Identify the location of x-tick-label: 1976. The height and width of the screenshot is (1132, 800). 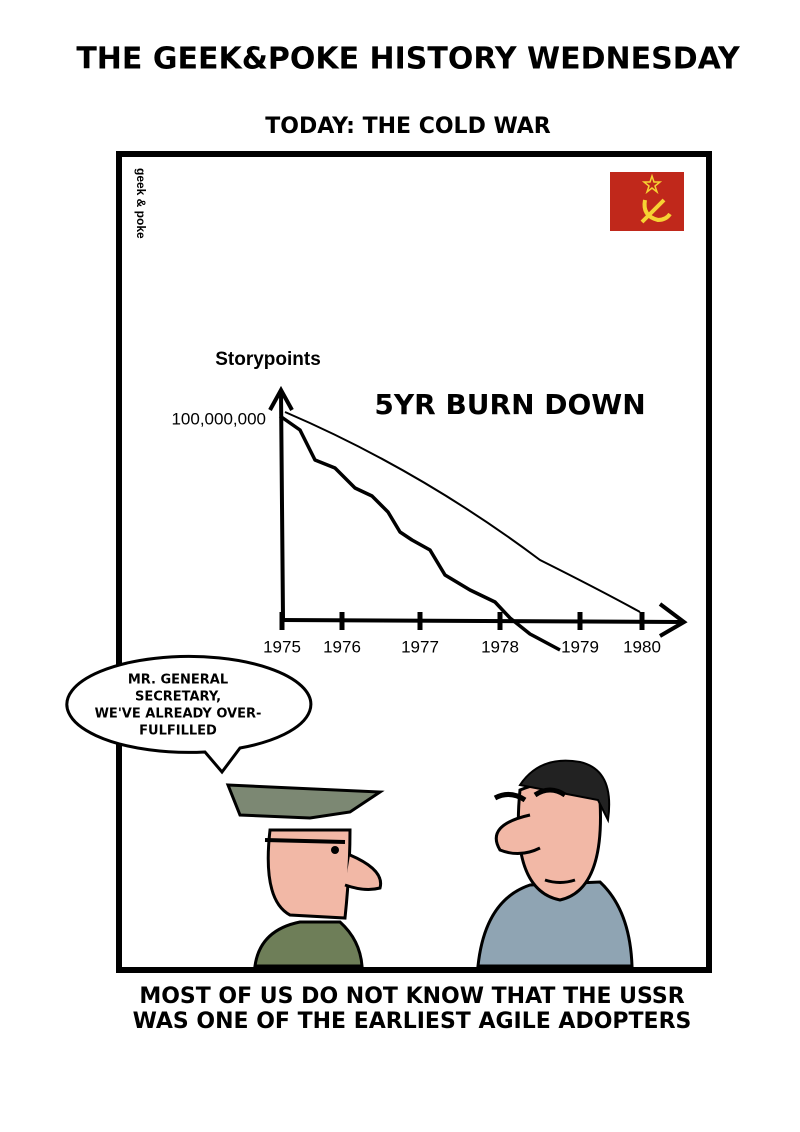
(342, 646).